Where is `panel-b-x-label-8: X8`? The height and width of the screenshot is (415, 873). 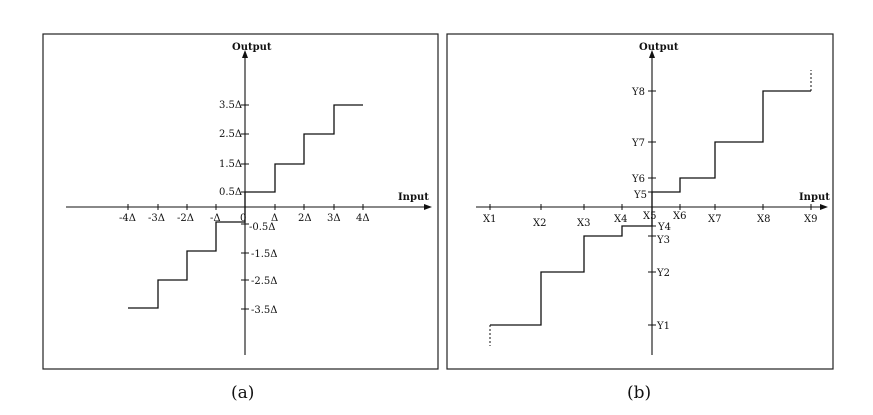
panel-b-x-label-8: X8 is located at coordinates (763, 219).